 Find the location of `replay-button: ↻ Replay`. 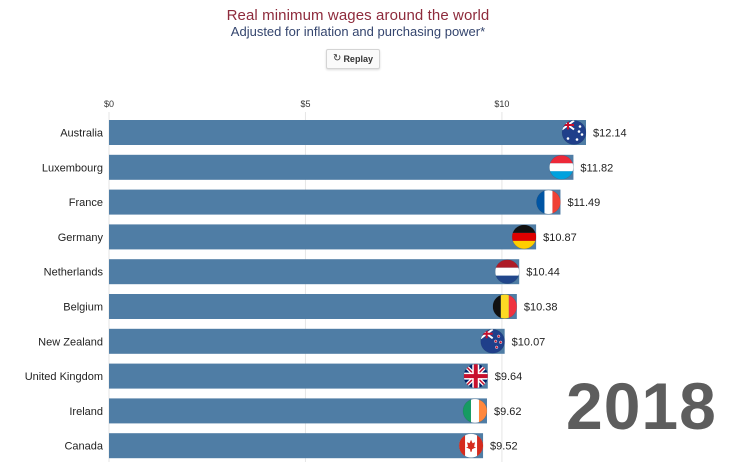

replay-button: ↻ Replay is located at coordinates (353, 59).